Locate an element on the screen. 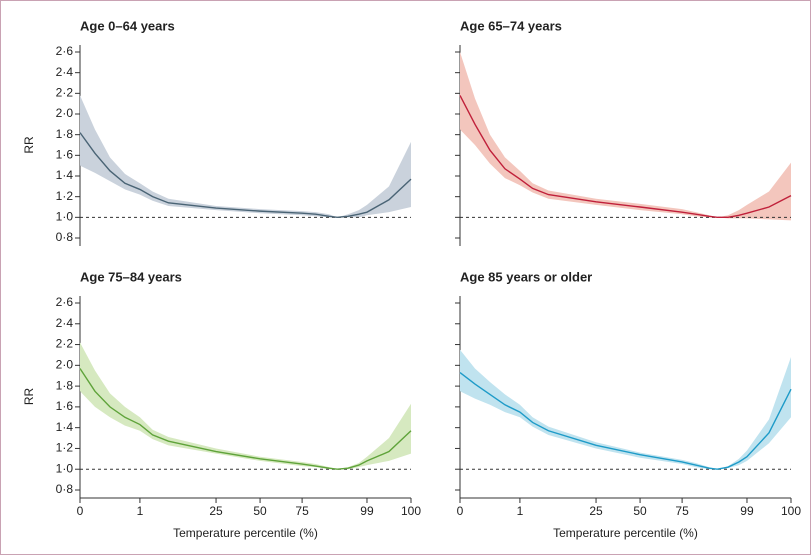 The height and width of the screenshot is (555, 811). panel-title: Age 85 years or older is located at coordinates (526, 276).